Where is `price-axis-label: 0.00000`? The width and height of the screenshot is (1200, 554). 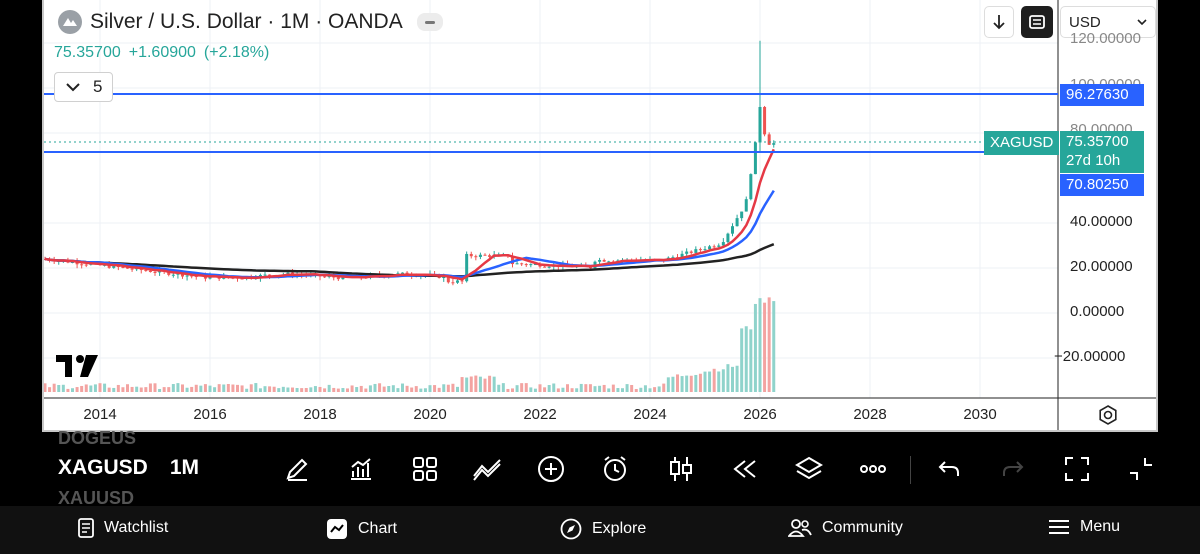 price-axis-label: 0.00000 is located at coordinates (1097, 311).